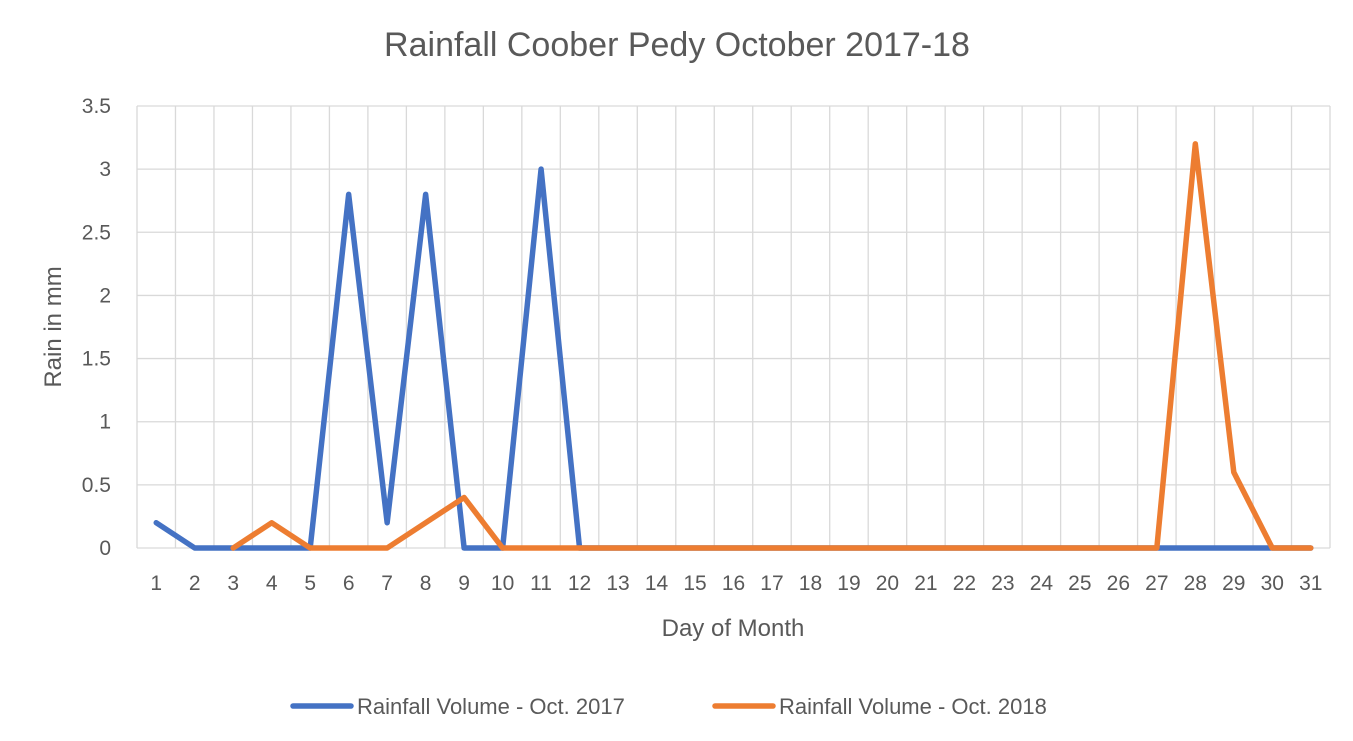 Image resolution: width=1353 pixels, height=741 pixels. What do you see at coordinates (887, 583) in the screenshot?
I see `x-tick-label: 20` at bounding box center [887, 583].